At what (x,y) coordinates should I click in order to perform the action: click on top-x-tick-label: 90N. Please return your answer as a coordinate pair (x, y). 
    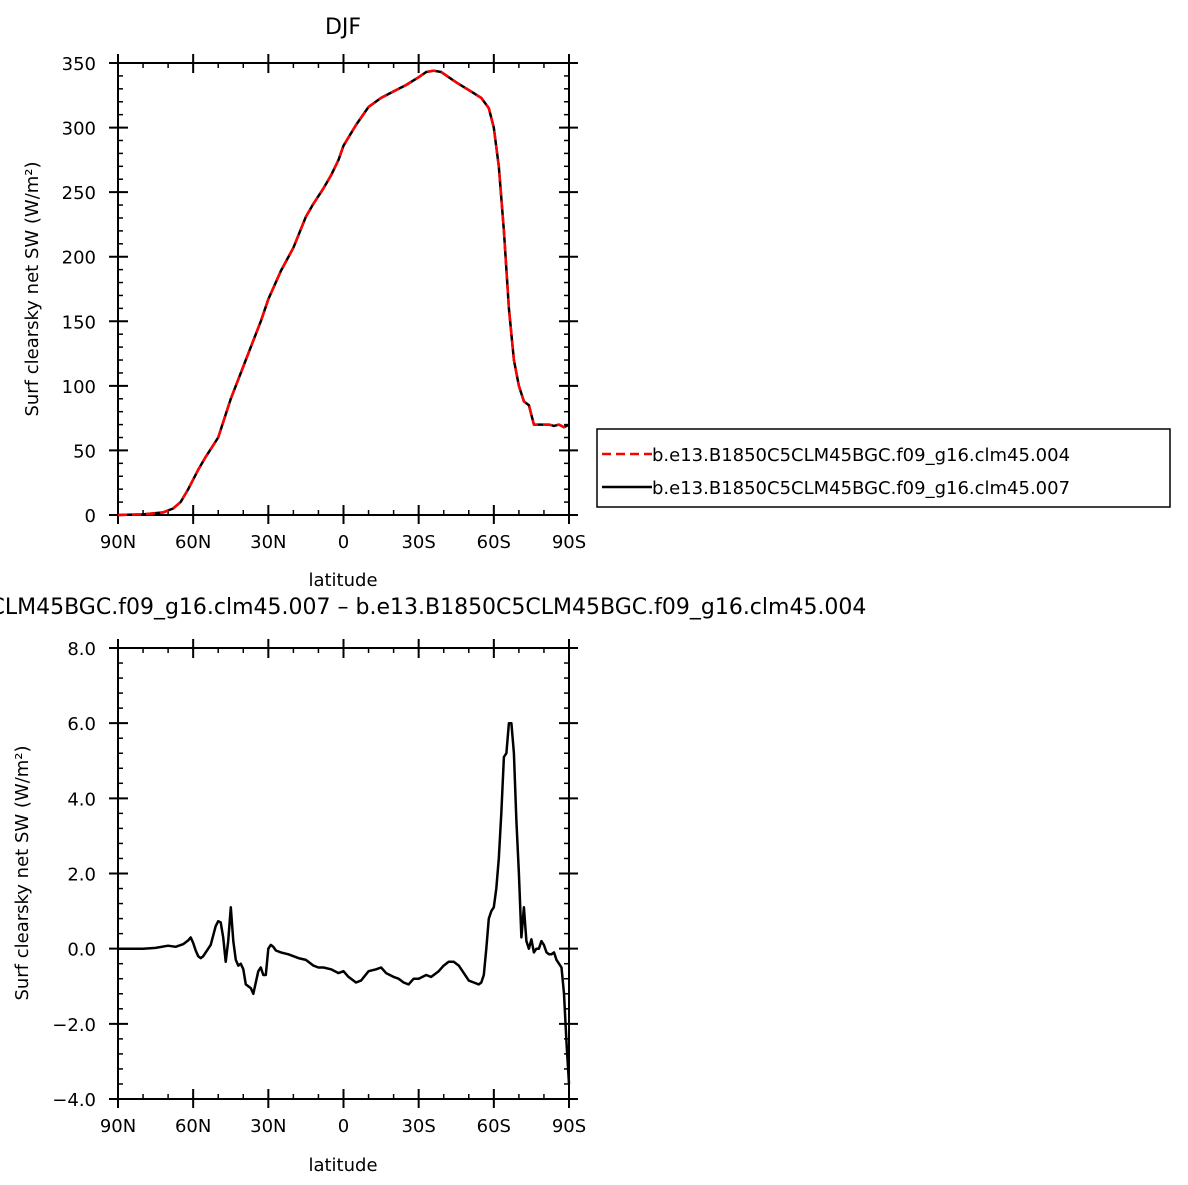
    Looking at the image, I should click on (118, 542).